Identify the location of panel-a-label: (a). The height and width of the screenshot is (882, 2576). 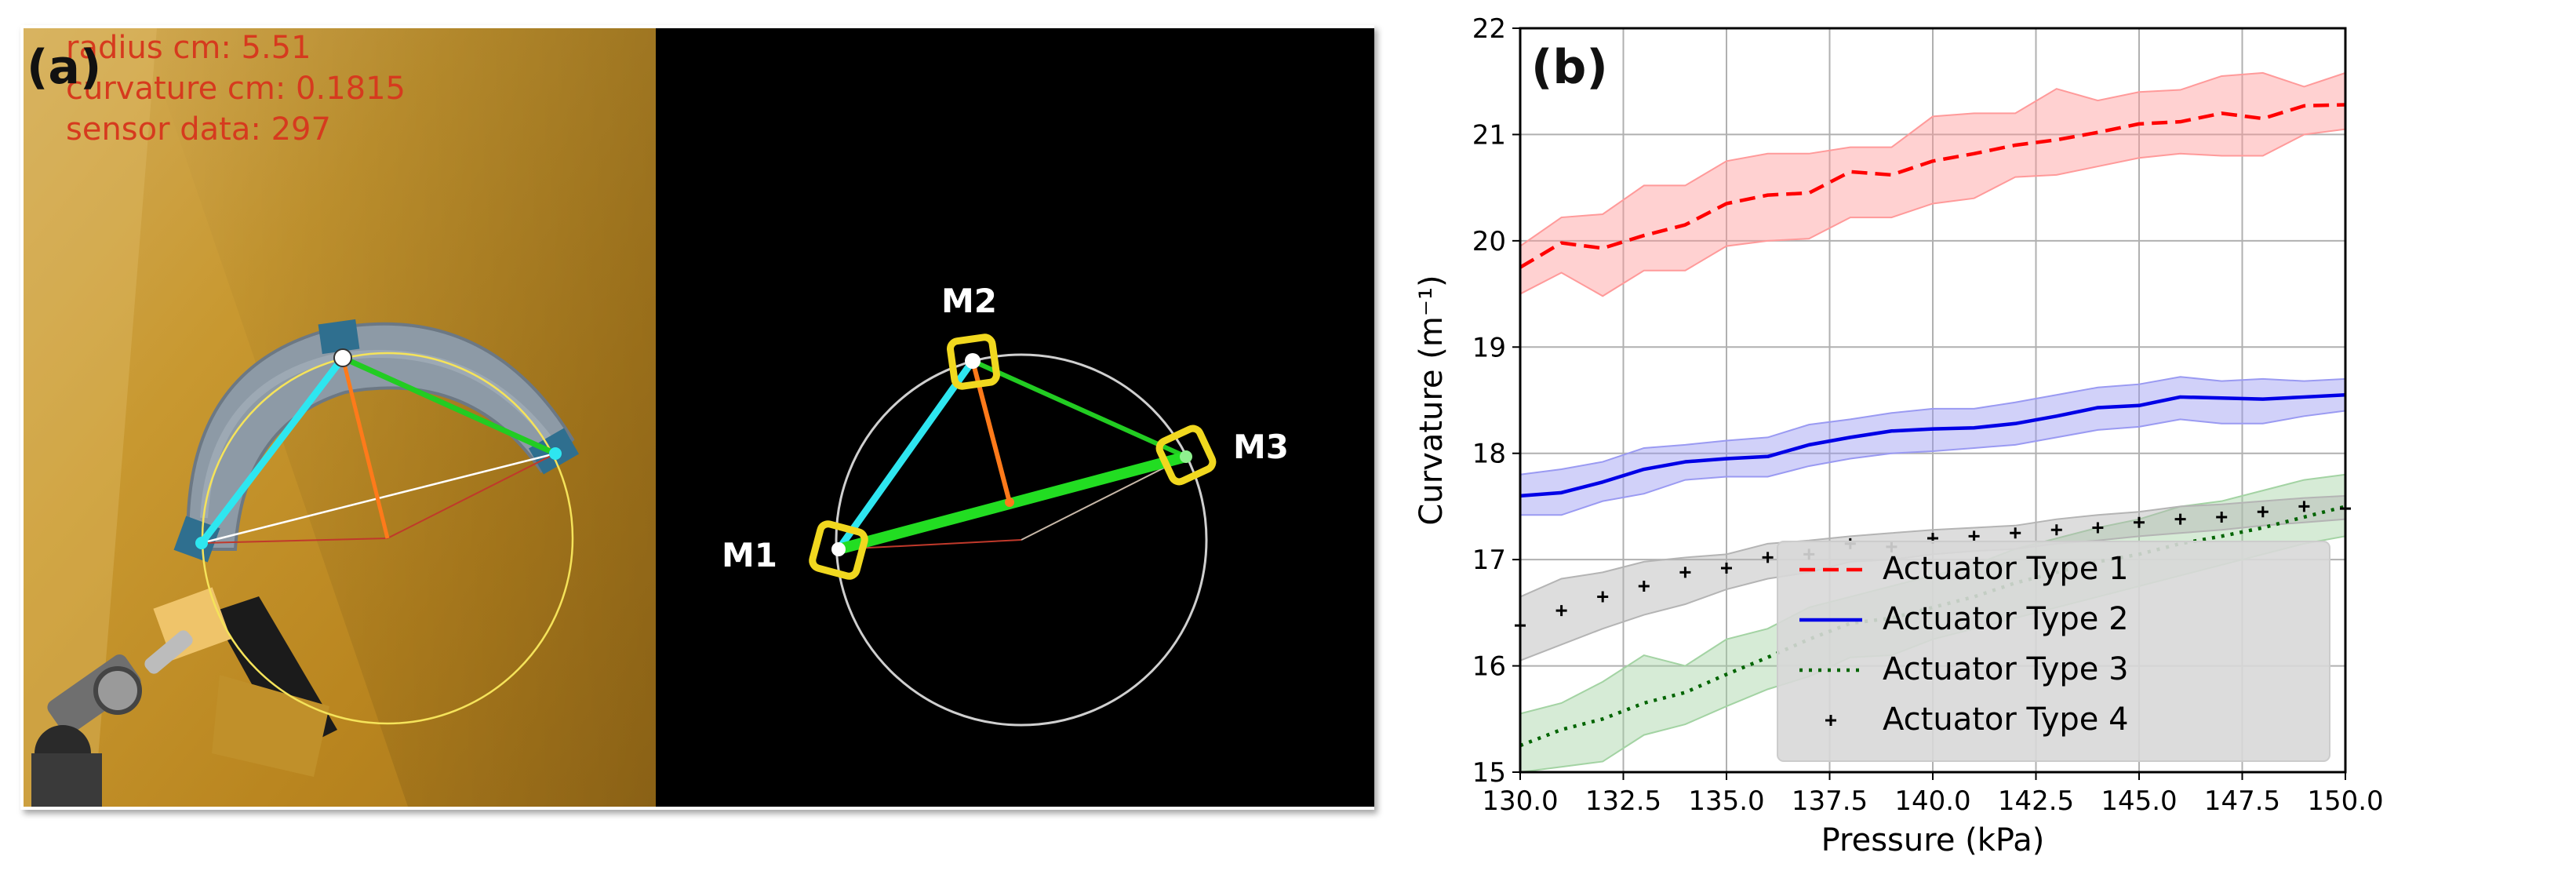
(64, 67).